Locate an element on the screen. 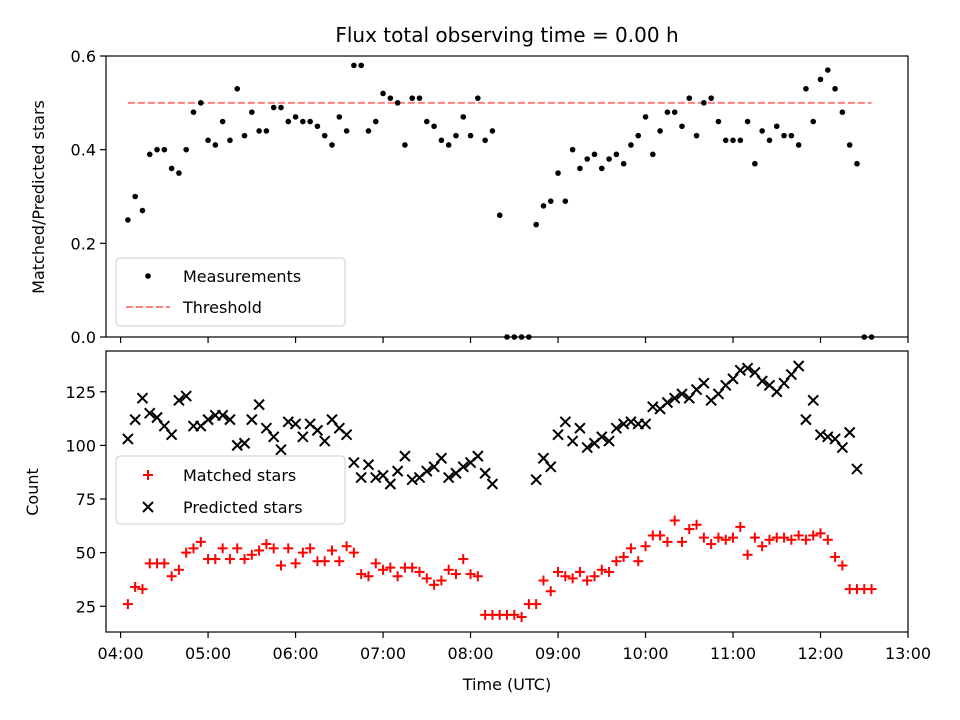 This screenshot has width=960, height=720. bottom-y-tick-label: 50 is located at coordinates (86, 553).